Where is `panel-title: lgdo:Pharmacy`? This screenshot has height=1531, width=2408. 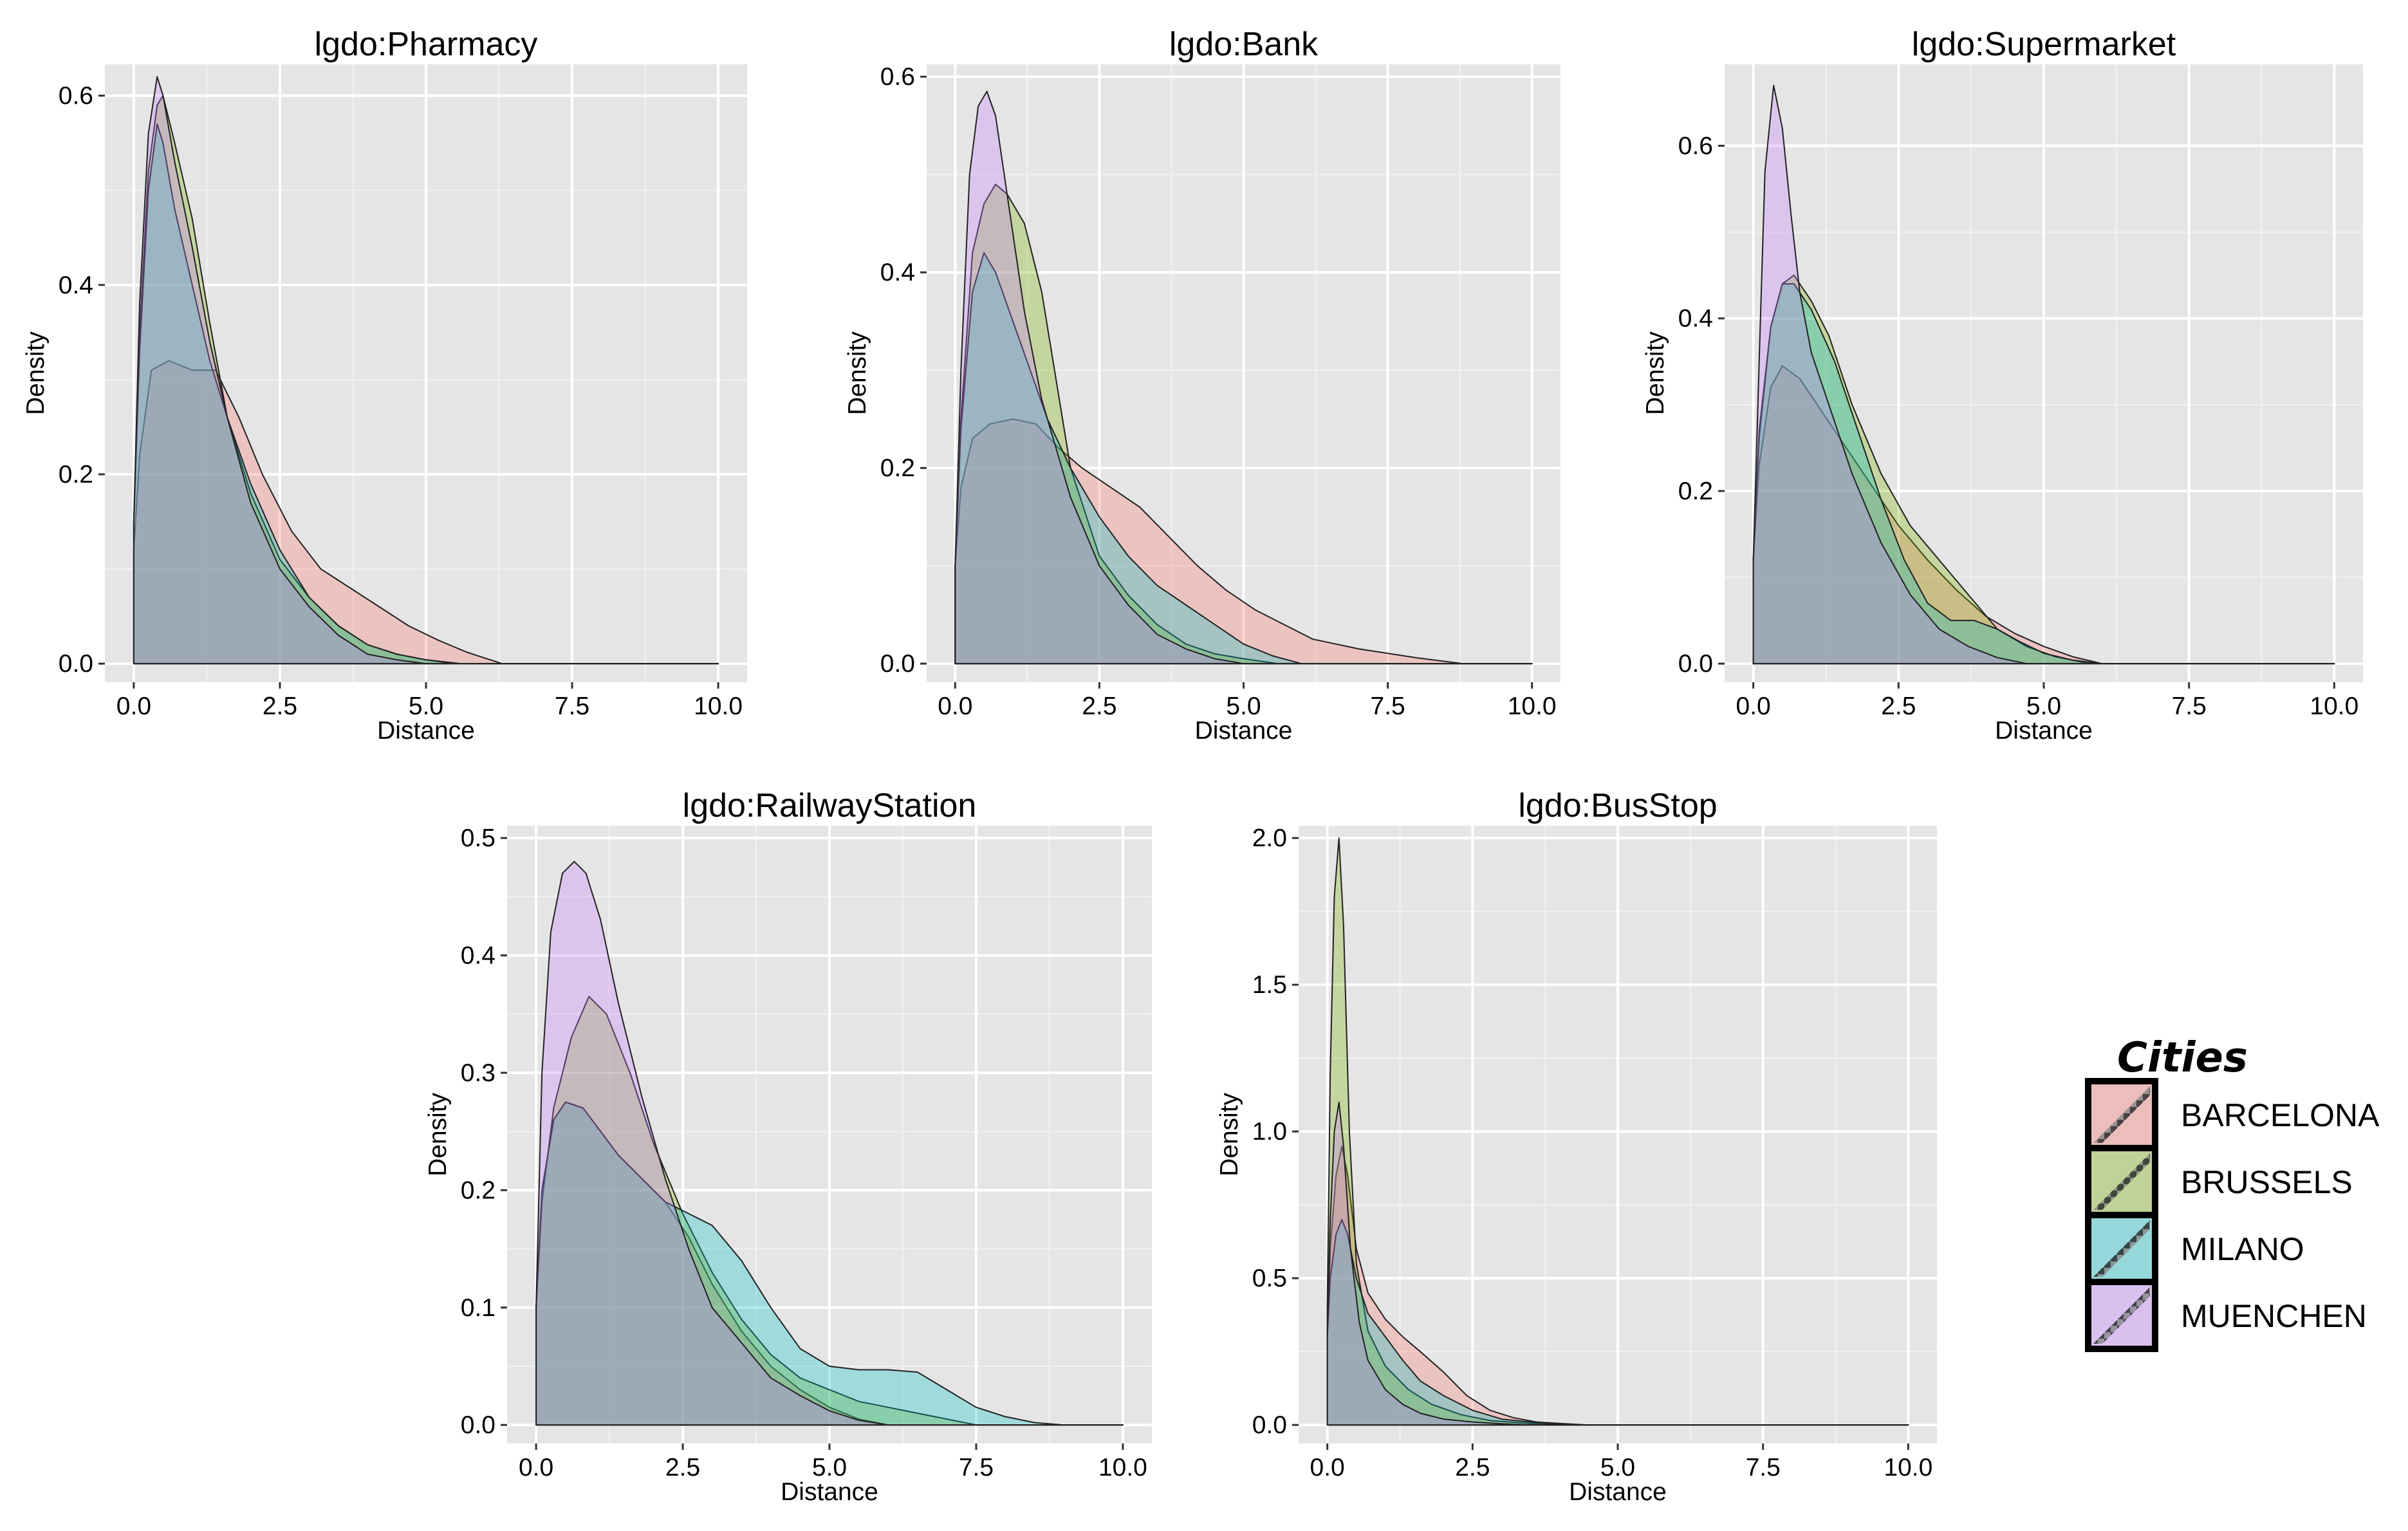 panel-title: lgdo:Pharmacy is located at coordinates (426, 45).